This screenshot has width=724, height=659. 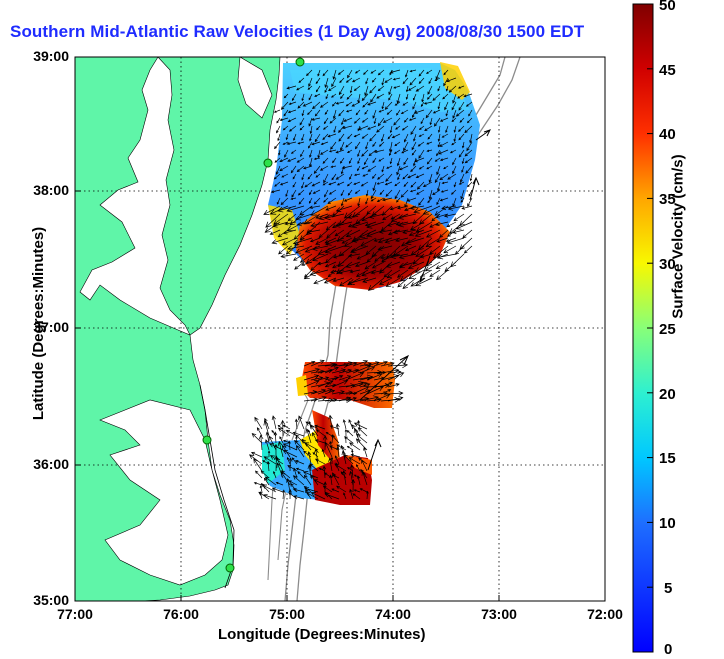 What do you see at coordinates (667, 523) in the screenshot?
I see `colorbar-tick-label: 10` at bounding box center [667, 523].